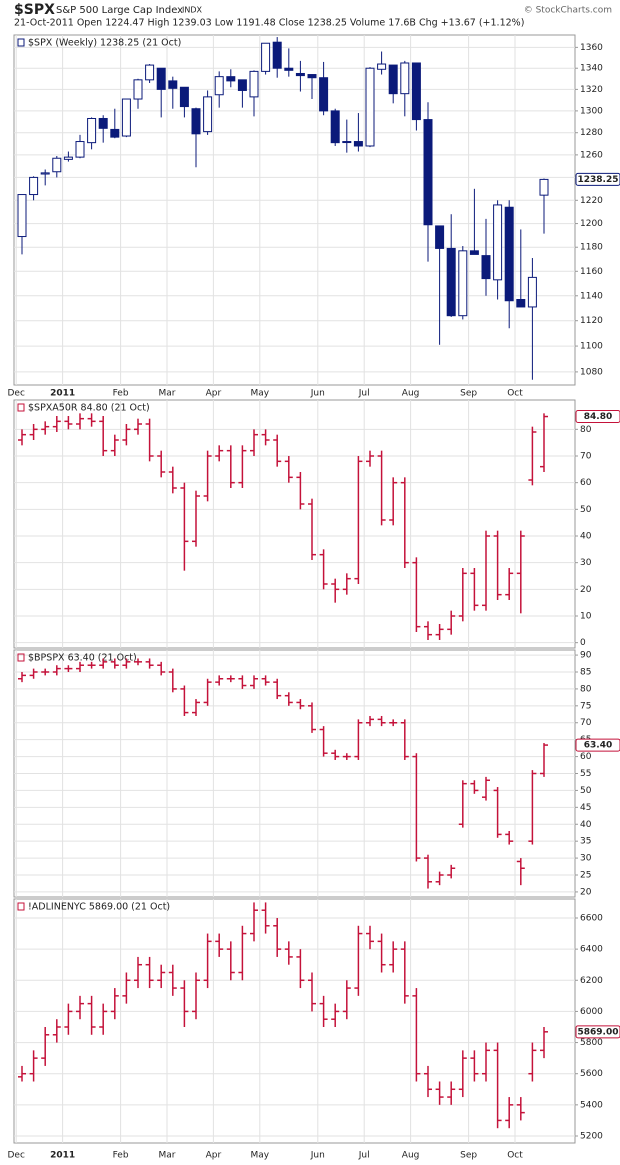 The image size is (620, 1165). What do you see at coordinates (89, 408) in the screenshot?
I see `legend-label: $SPXA50R 84.80 (21 Oct)` at bounding box center [89, 408].